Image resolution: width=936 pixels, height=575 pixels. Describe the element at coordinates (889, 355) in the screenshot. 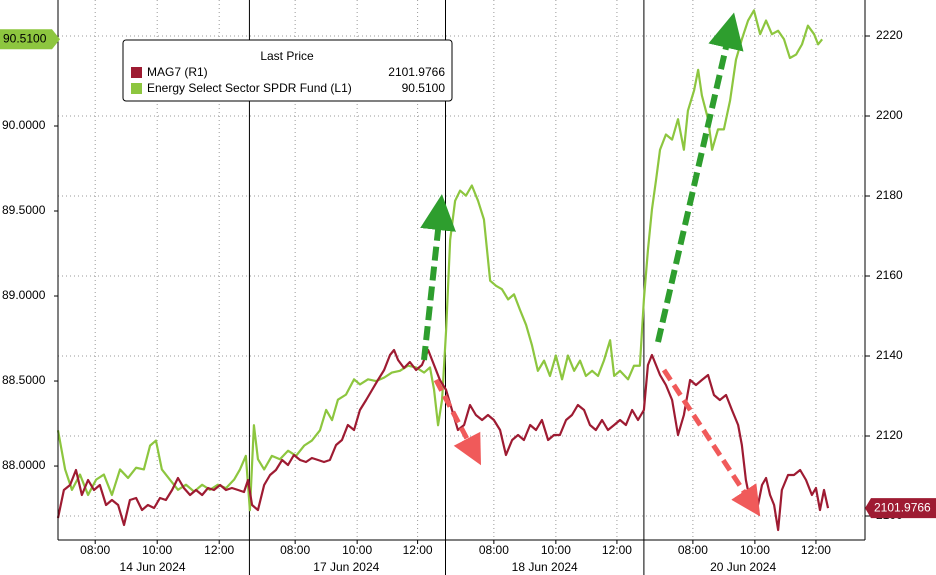

I see `y2-tick-label: 2140` at that location.